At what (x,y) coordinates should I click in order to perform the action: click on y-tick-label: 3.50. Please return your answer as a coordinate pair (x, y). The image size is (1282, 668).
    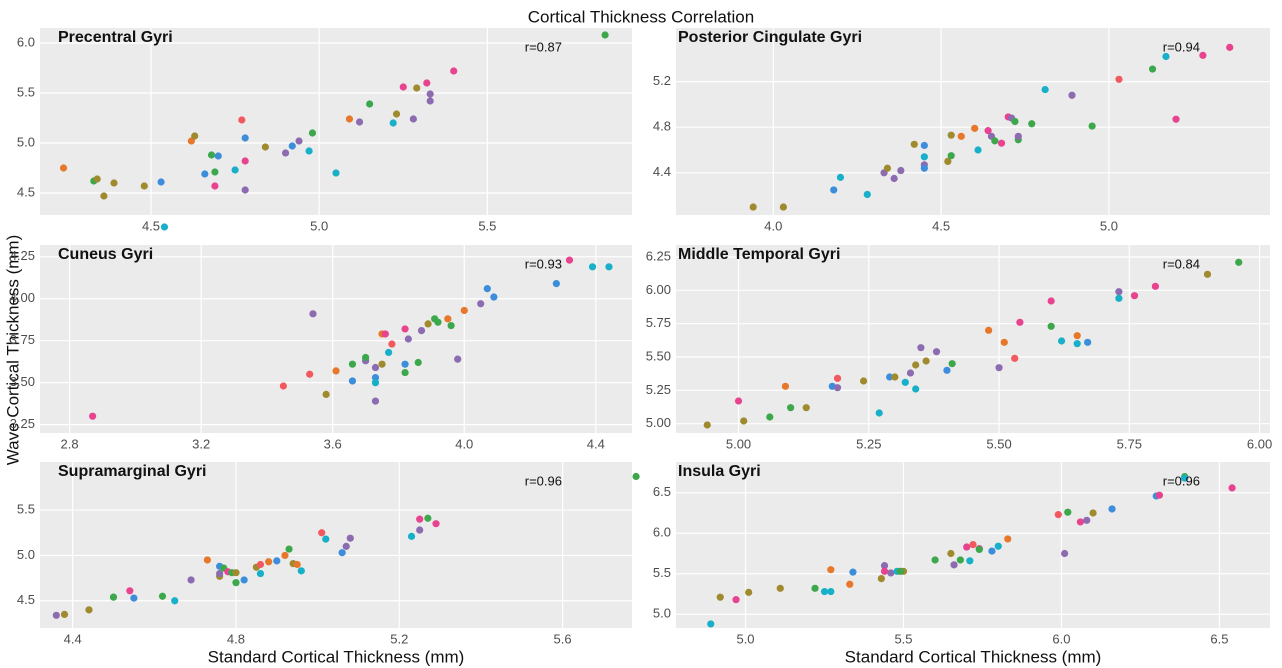
    Looking at the image, I should click on (22, 381).